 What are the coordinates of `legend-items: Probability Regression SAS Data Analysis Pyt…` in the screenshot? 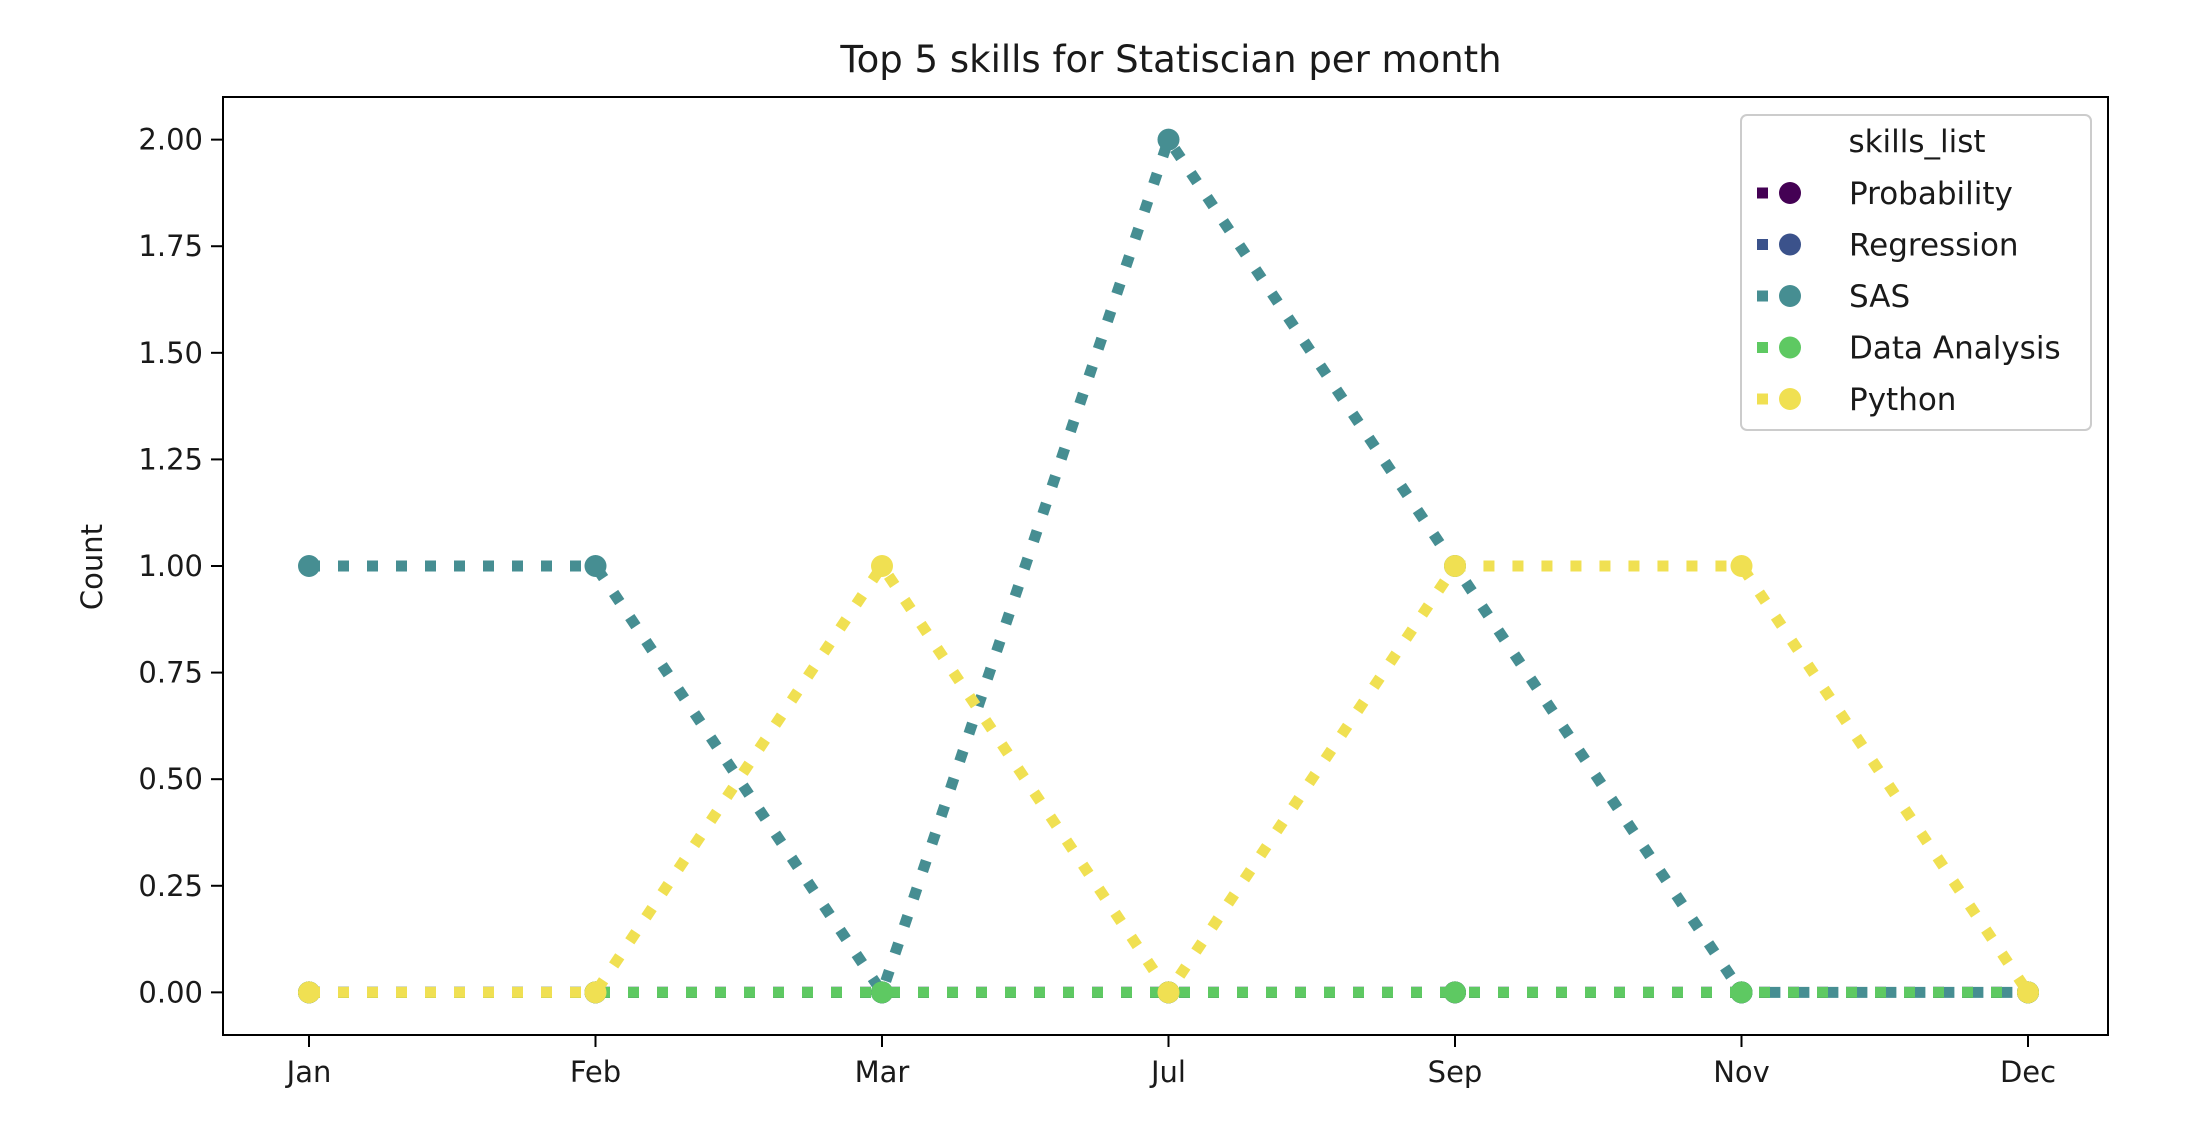 It's located at (1909, 297).